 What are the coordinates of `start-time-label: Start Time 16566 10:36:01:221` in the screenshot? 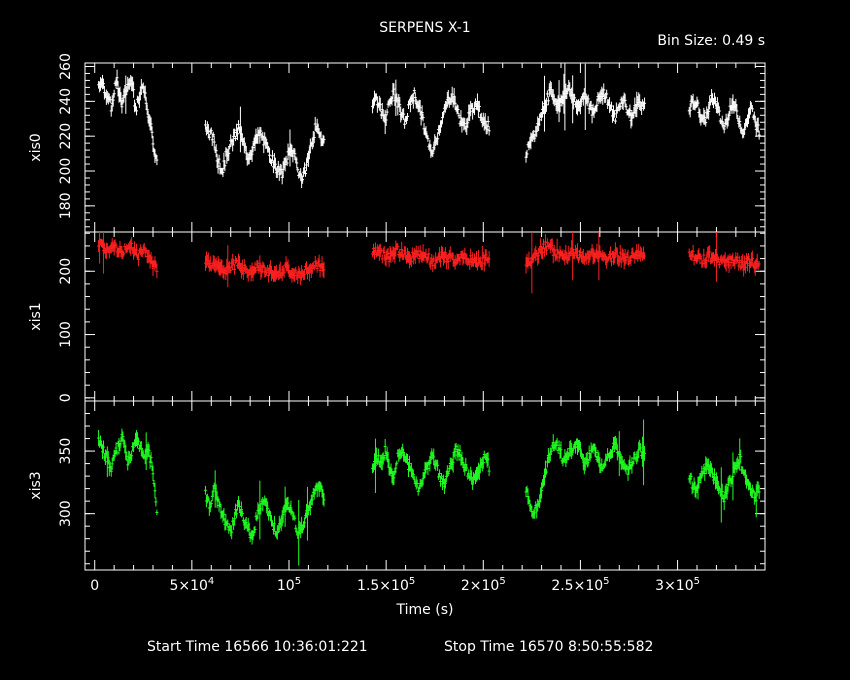 It's located at (257, 647).